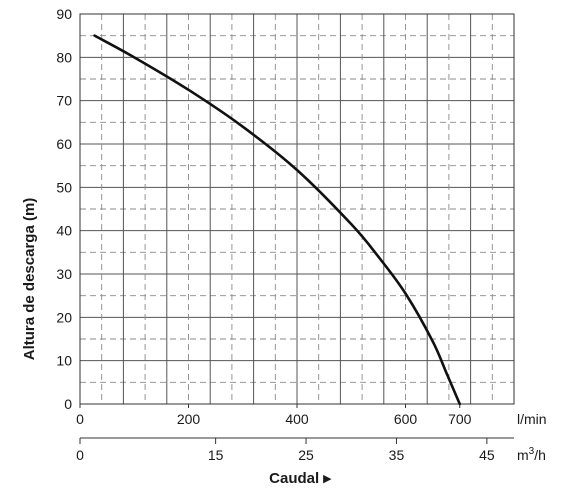 The image size is (572, 488). Describe the element at coordinates (487, 455) in the screenshot. I see `x-tick-label-secondary: 45` at that location.